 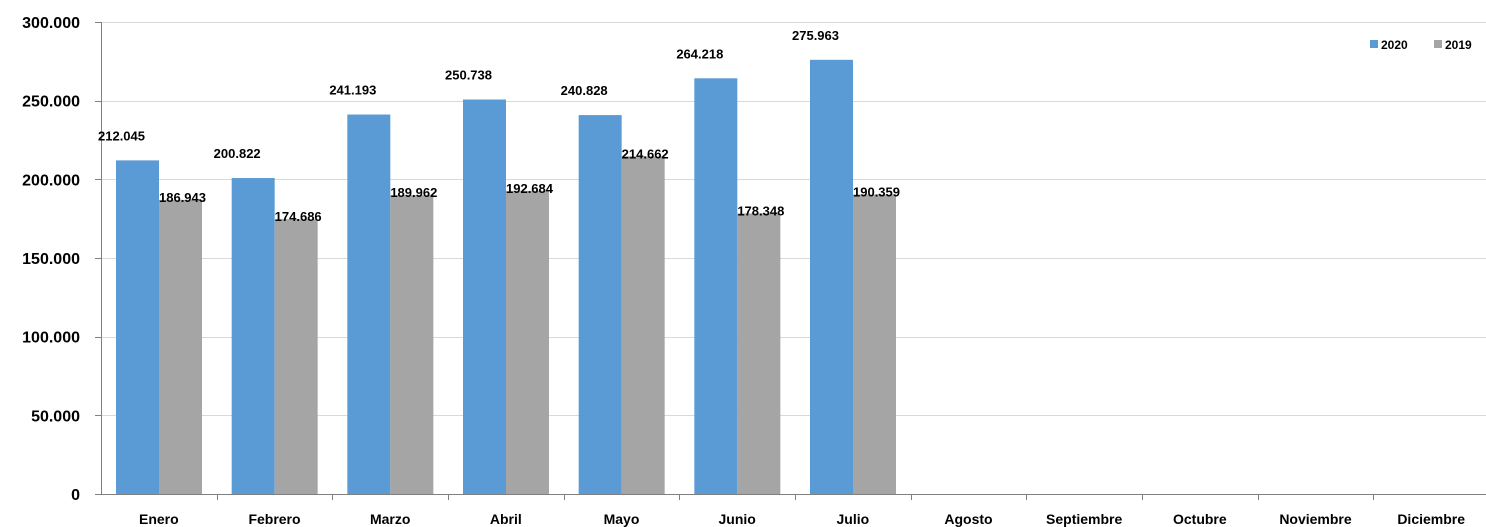 I want to click on bar-2019-marzo, so click(x=412, y=344).